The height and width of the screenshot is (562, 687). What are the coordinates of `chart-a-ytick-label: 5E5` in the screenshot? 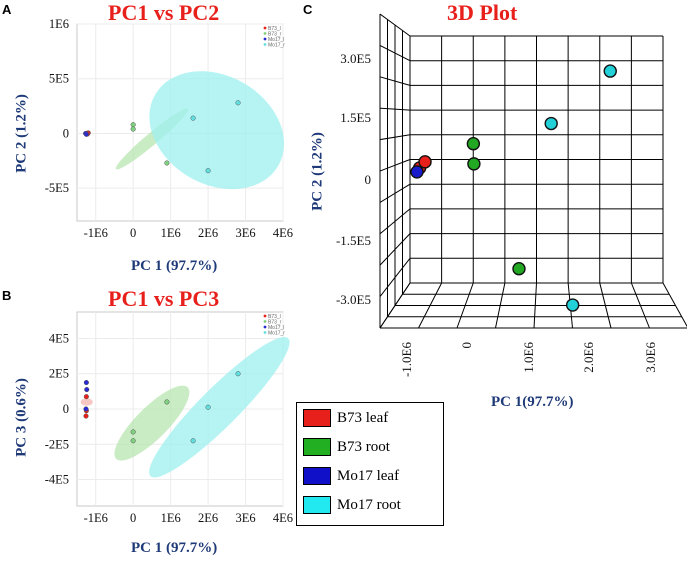 It's located at (59, 79).